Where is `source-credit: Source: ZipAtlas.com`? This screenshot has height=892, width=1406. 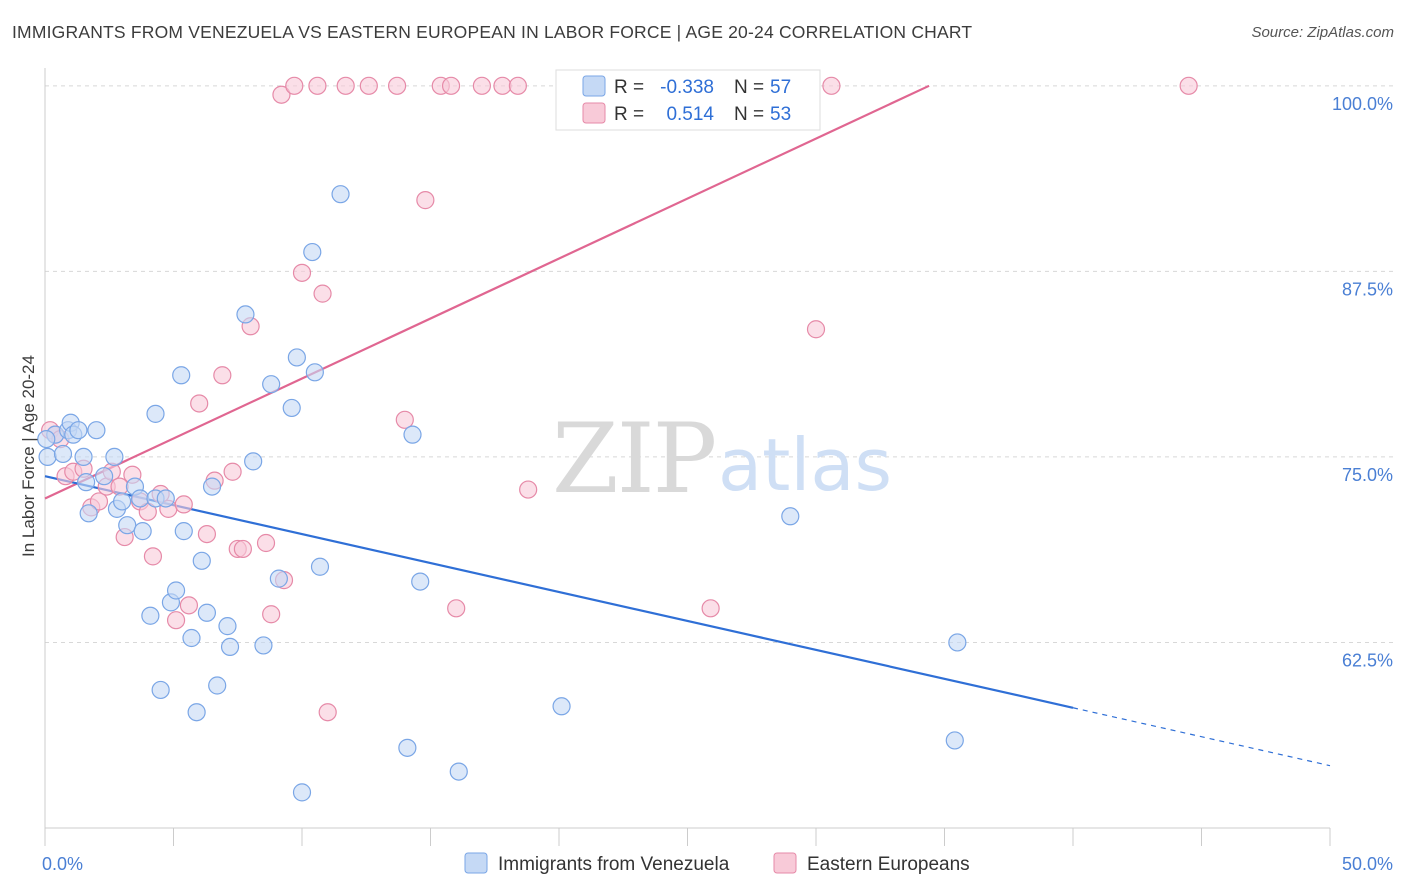 source-credit: Source: ZipAtlas.com is located at coordinates (1322, 32).